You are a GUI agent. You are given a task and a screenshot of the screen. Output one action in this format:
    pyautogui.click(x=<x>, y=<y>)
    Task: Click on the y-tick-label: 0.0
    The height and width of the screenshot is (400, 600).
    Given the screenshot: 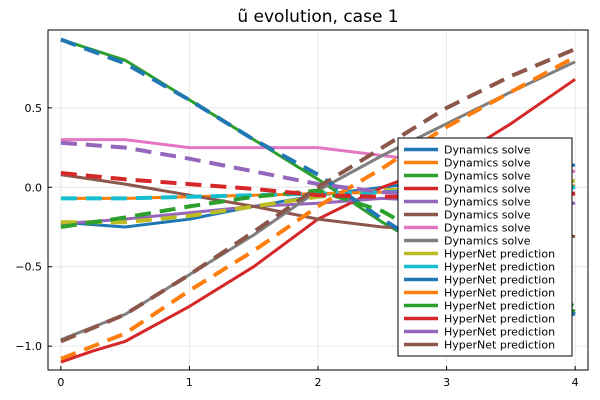 What is the action you would take?
    pyautogui.click(x=34, y=187)
    